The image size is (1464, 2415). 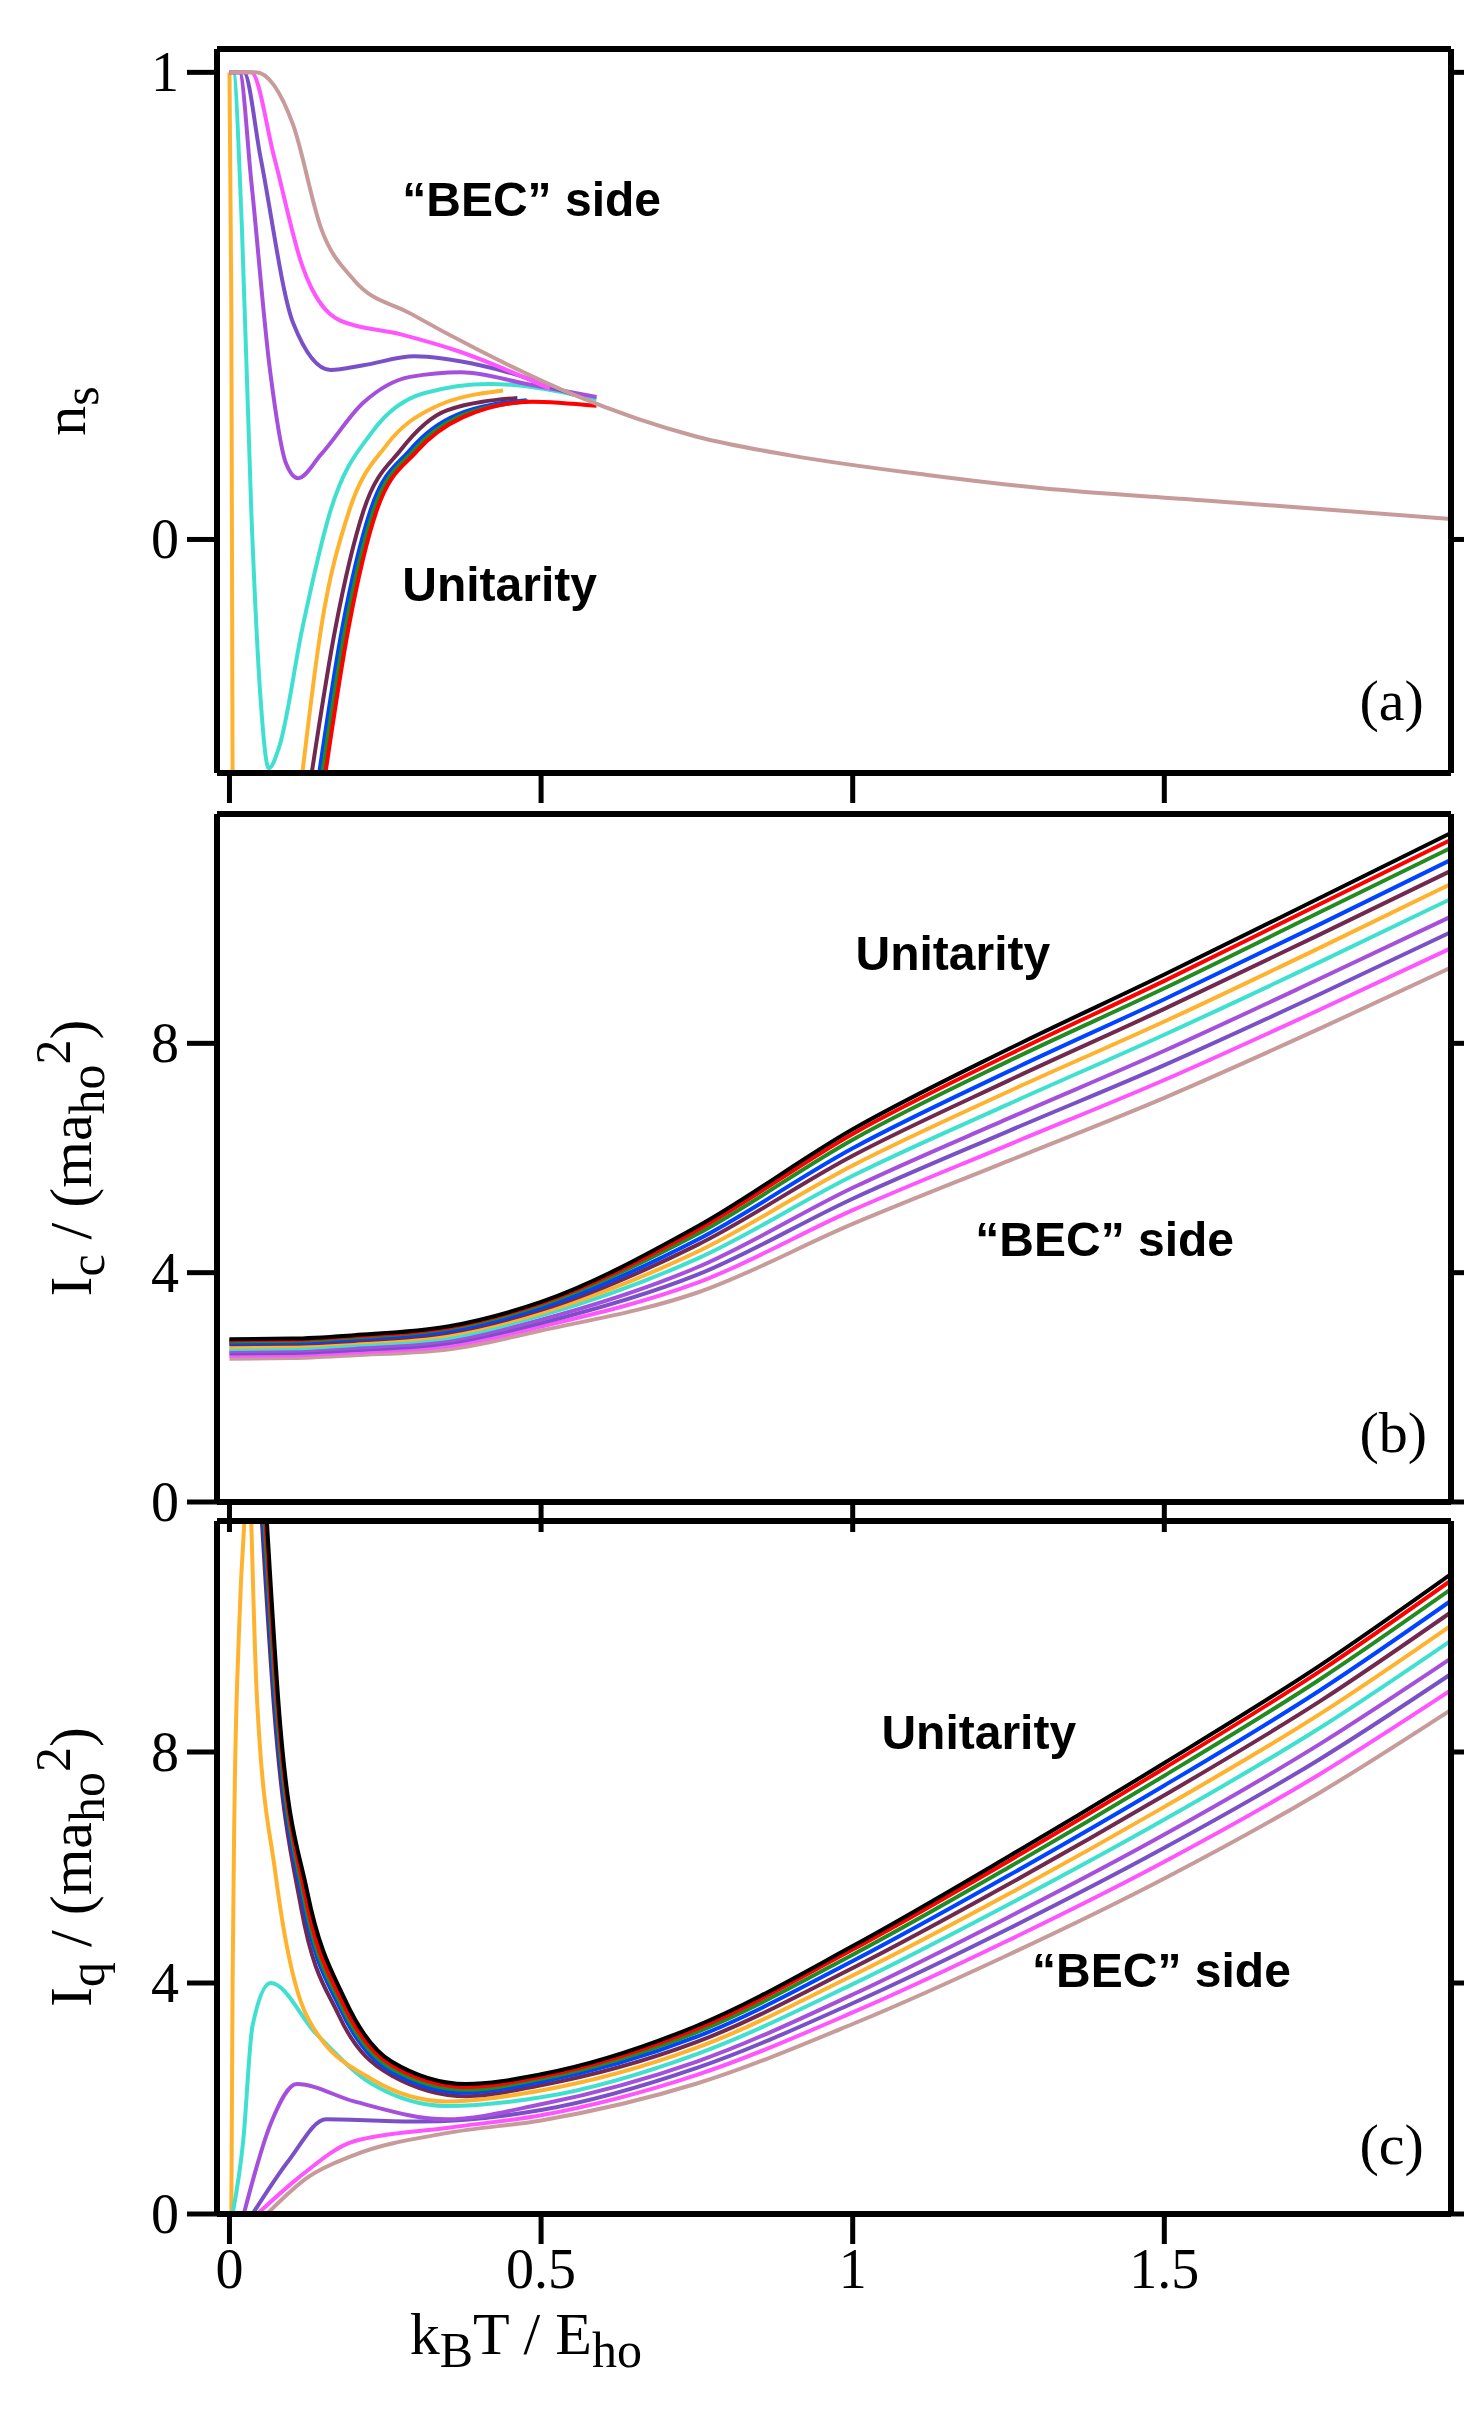 What do you see at coordinates (165, 72) in the screenshot?
I see `y-tick-label: 1` at bounding box center [165, 72].